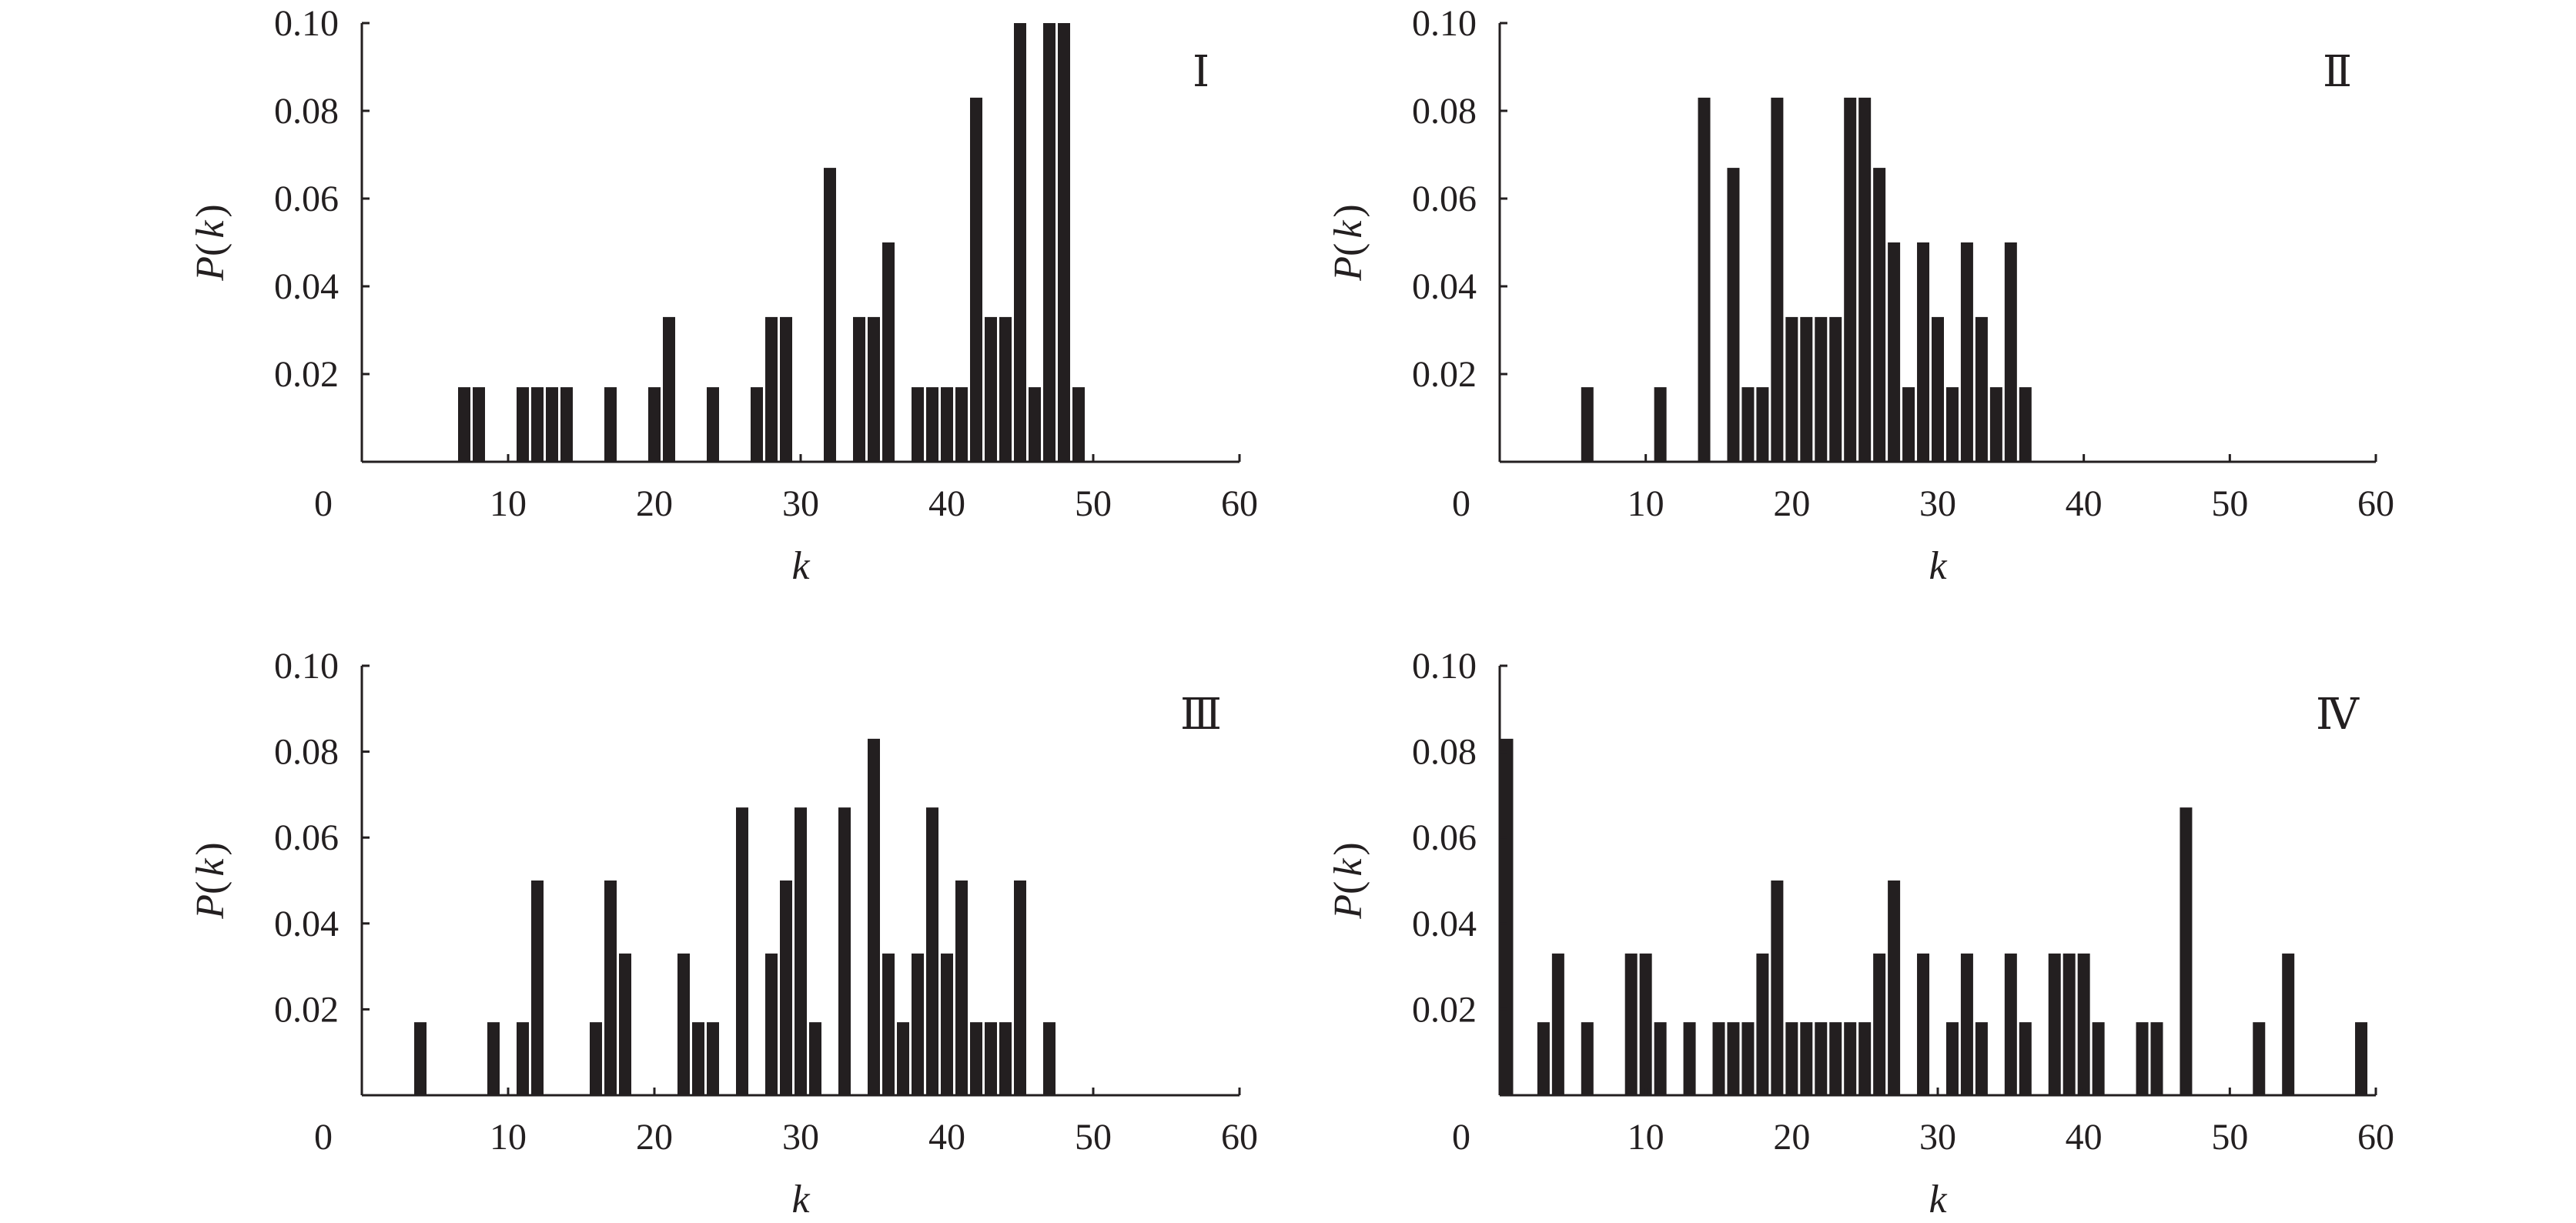 The height and width of the screenshot is (1223, 2576). Describe the element at coordinates (2230, 503) in the screenshot. I see `x-tick-label: 50` at that location.